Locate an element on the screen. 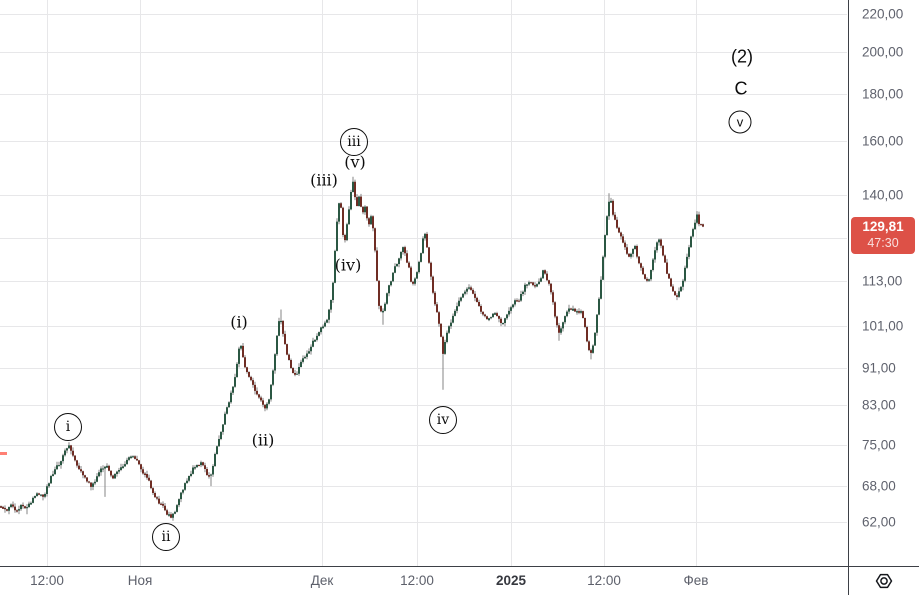  wave-label-iii: (iii) is located at coordinates (324, 180).